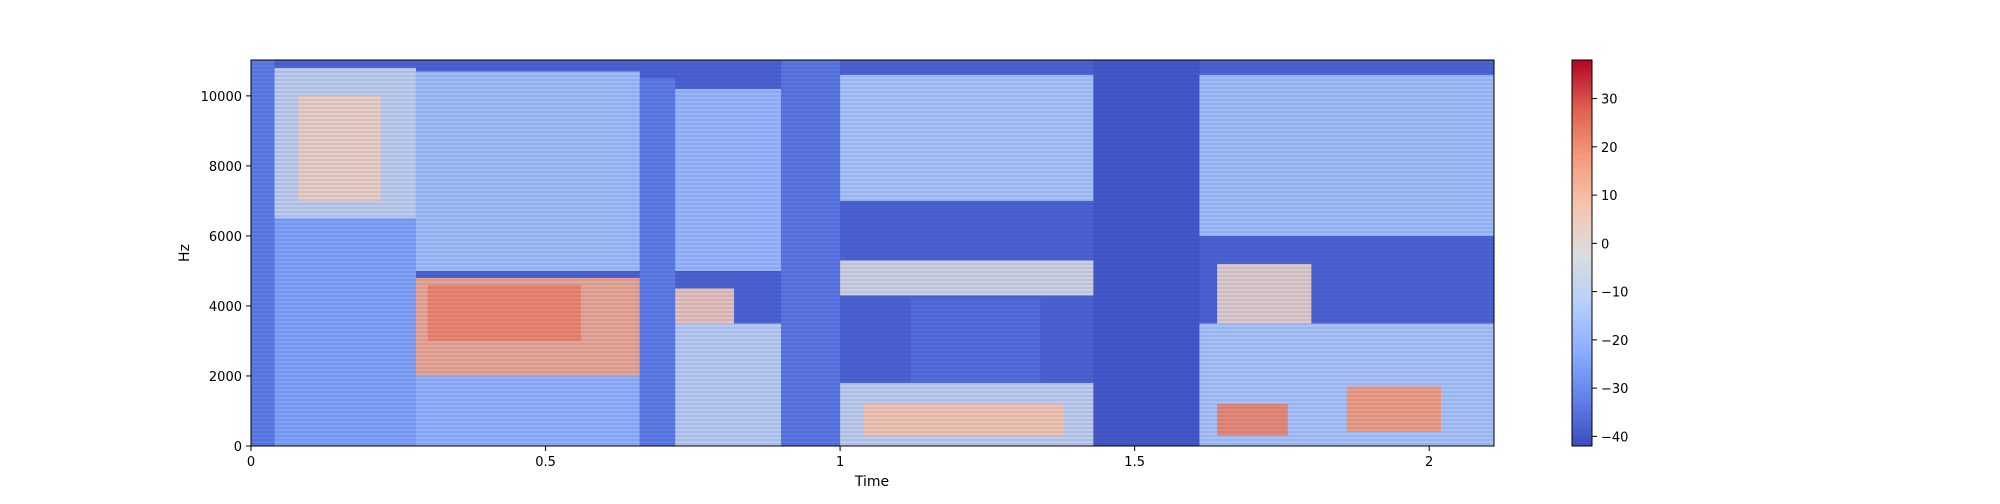  Describe the element at coordinates (1614, 341) in the screenshot. I see `colorbar-tick-label: −20` at that location.